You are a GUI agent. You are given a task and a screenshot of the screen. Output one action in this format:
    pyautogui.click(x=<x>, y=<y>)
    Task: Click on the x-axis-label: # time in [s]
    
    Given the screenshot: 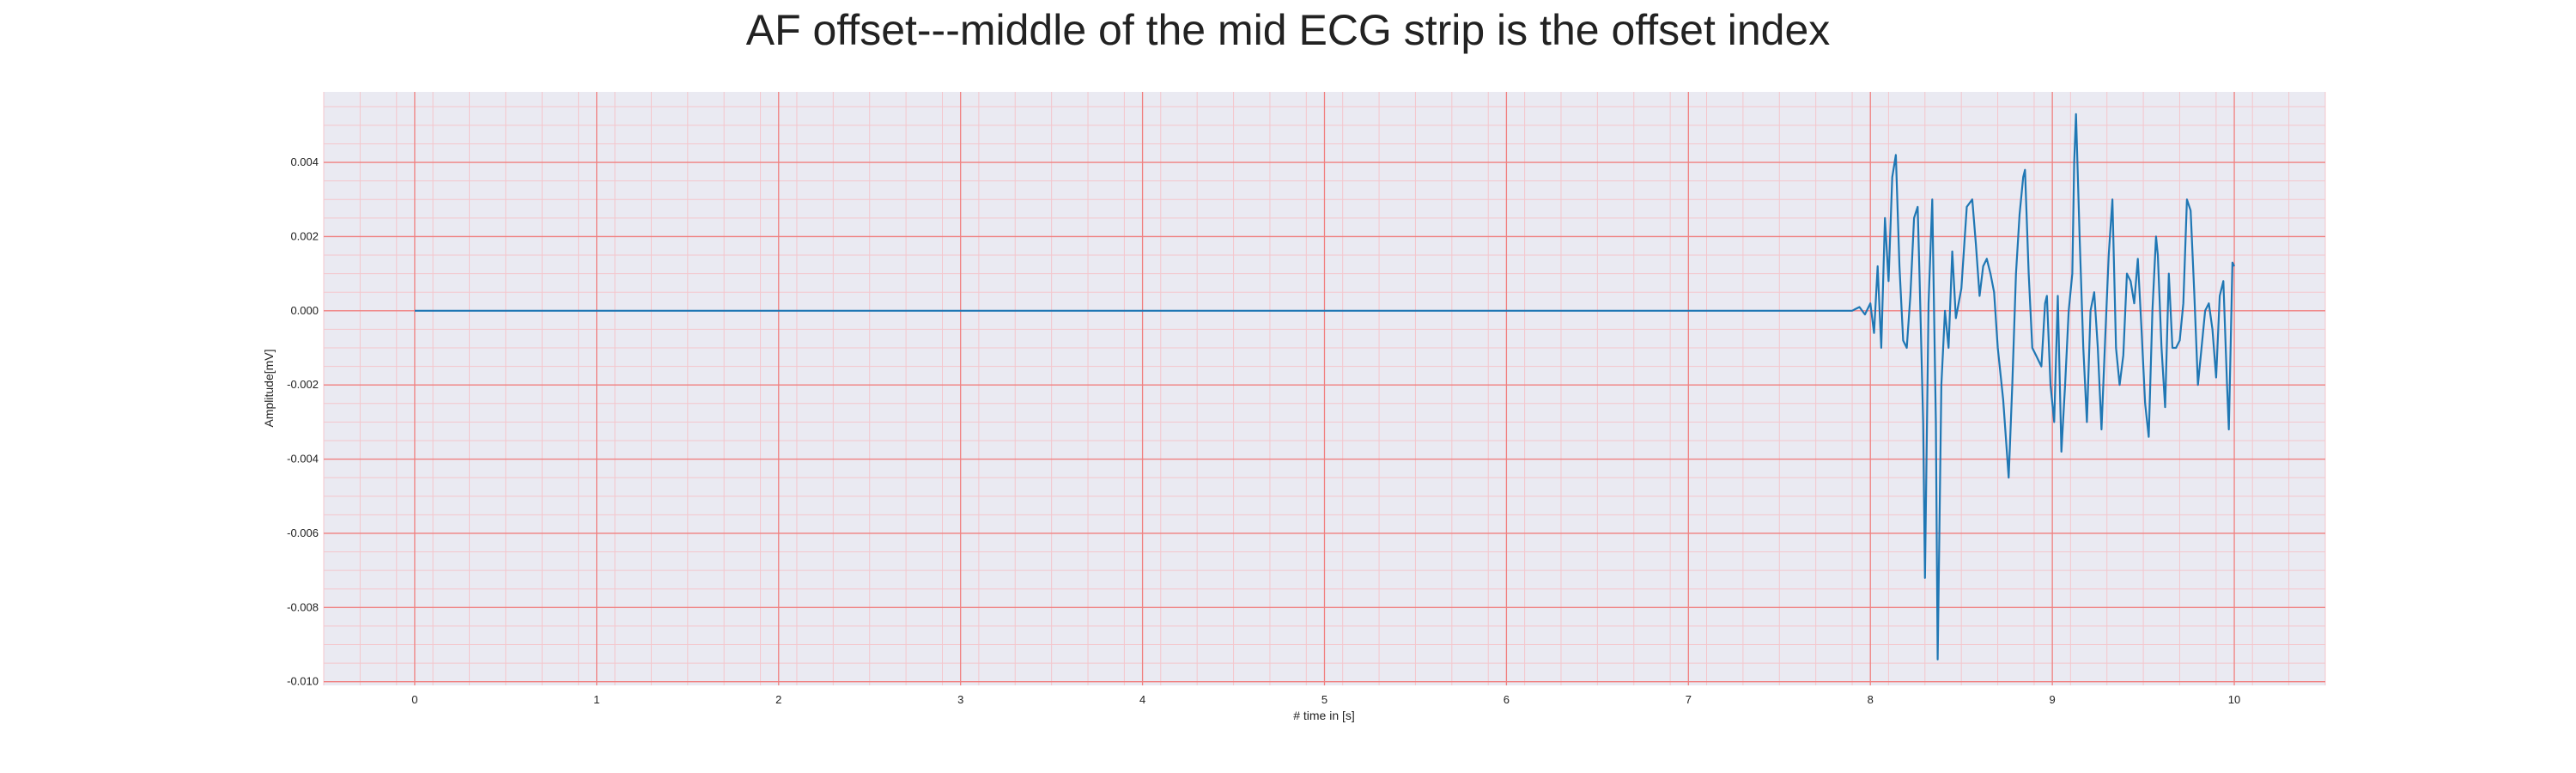 What is the action you would take?
    pyautogui.click(x=1324, y=715)
    